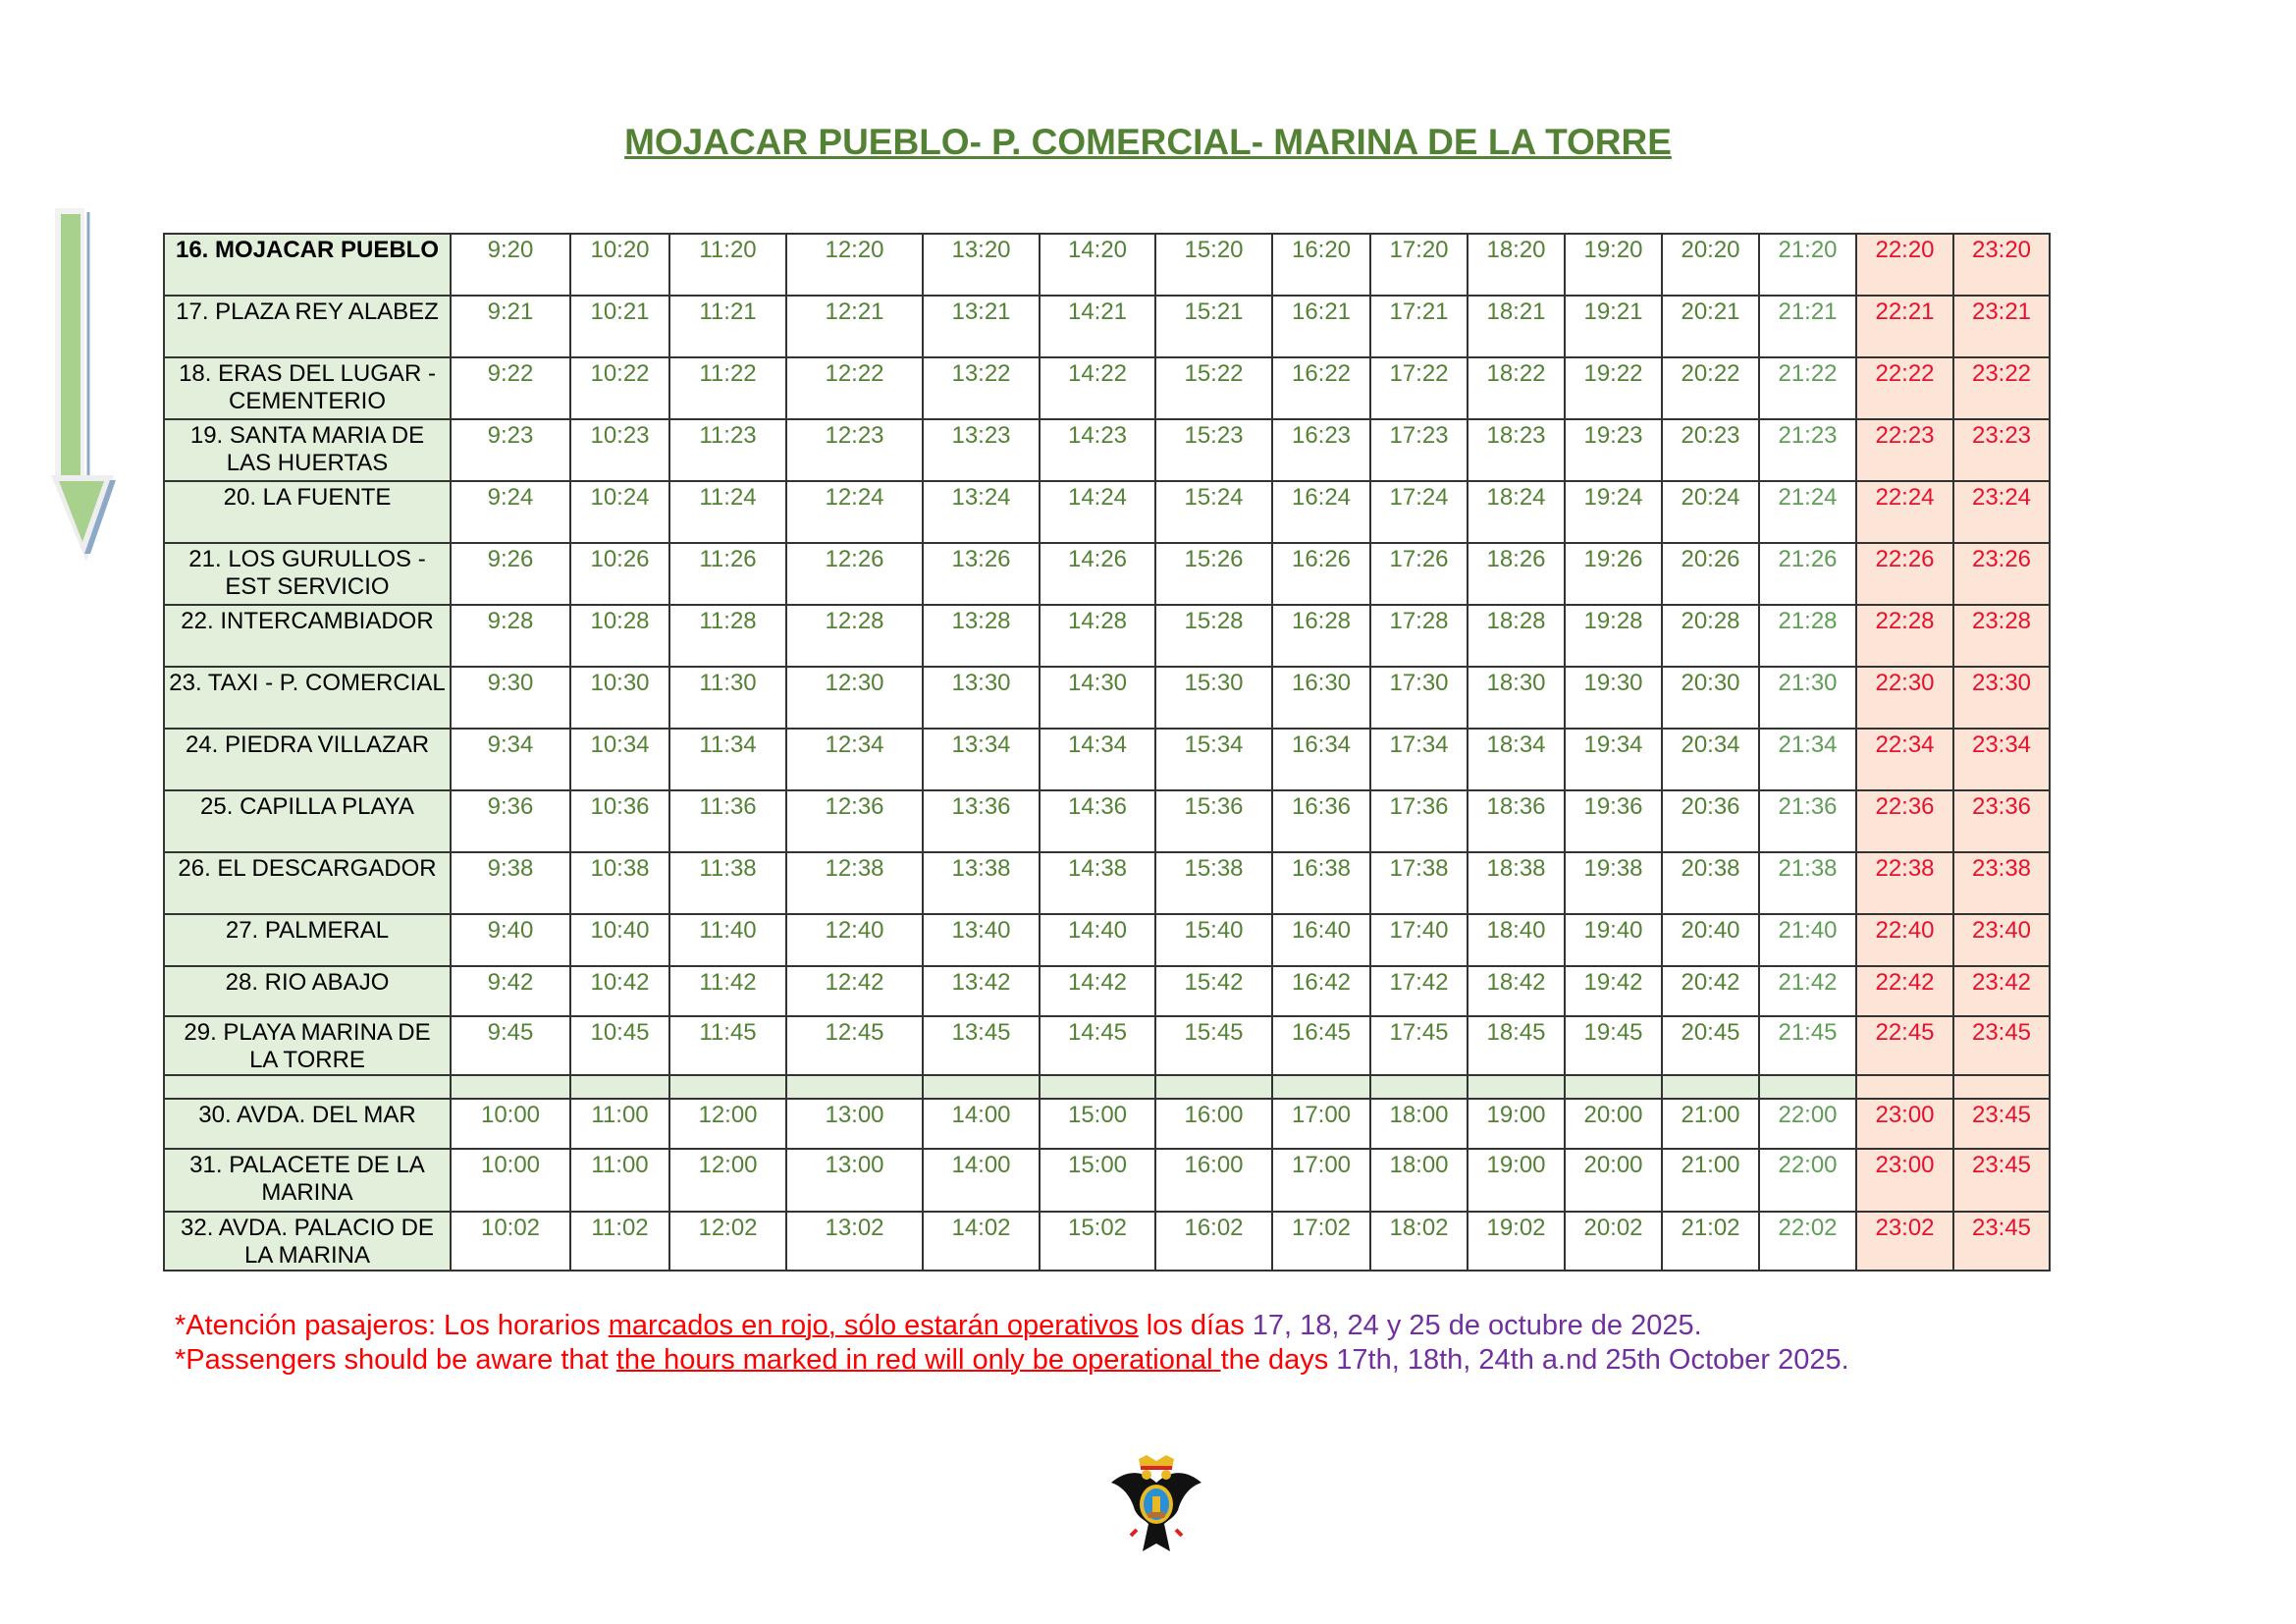 This screenshot has height=1624, width=2296. Describe the element at coordinates (855, 326) in the screenshot. I see `time-cell: 12:21` at that location.